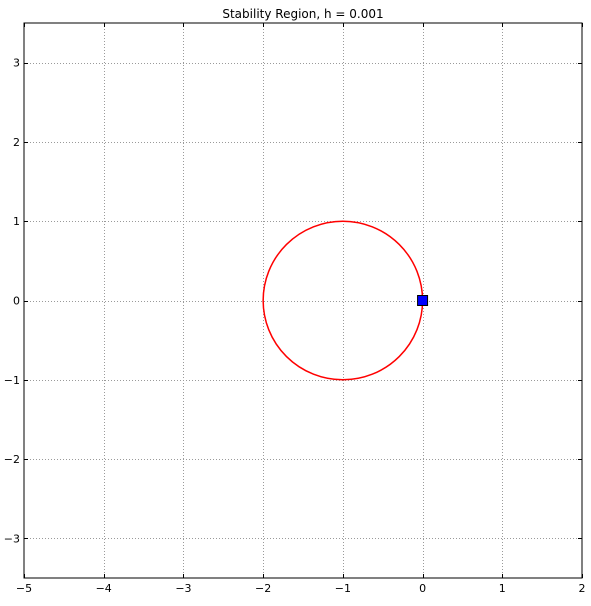  I want to click on x-tick-label-4: −1, so click(343, 588).